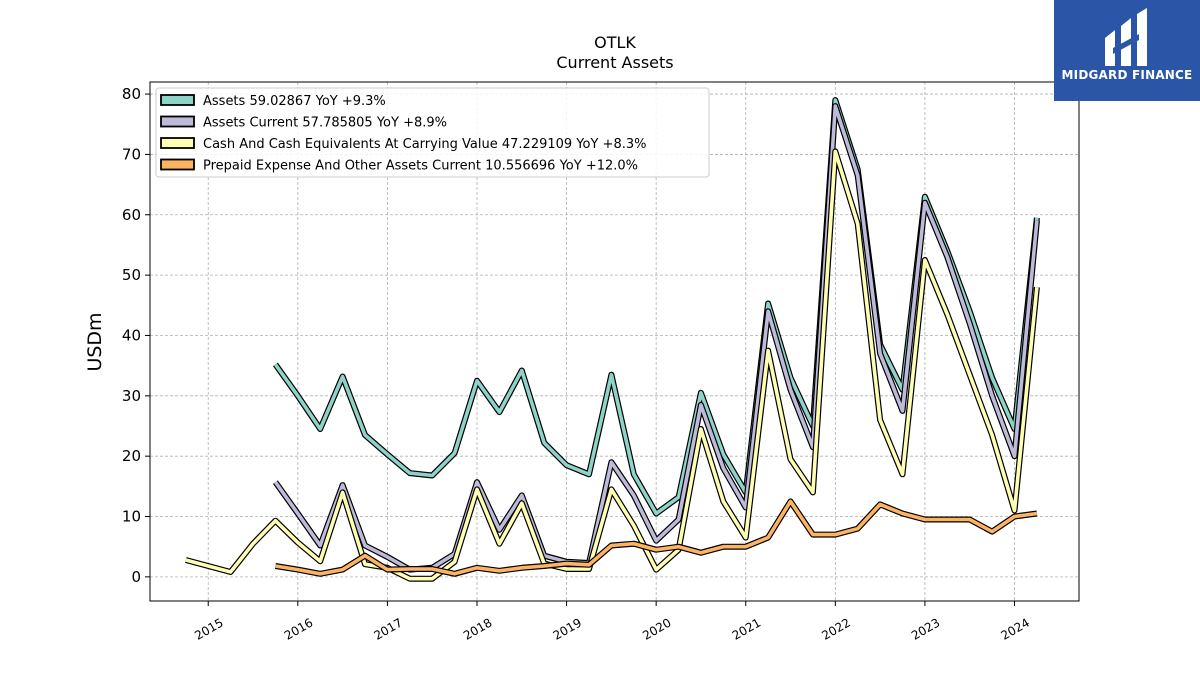  I want to click on y-tick-label: 0, so click(136, 577).